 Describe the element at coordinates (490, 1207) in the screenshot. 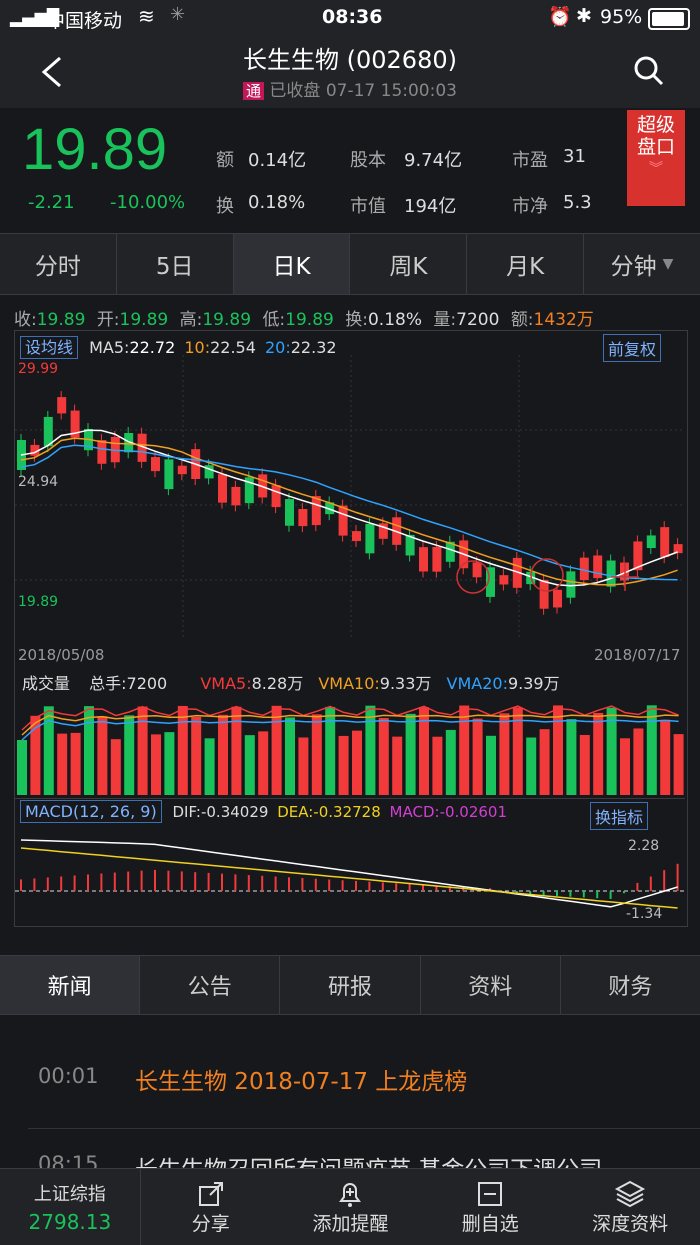

I see `remove-watchlist-button: 删自选` at that location.